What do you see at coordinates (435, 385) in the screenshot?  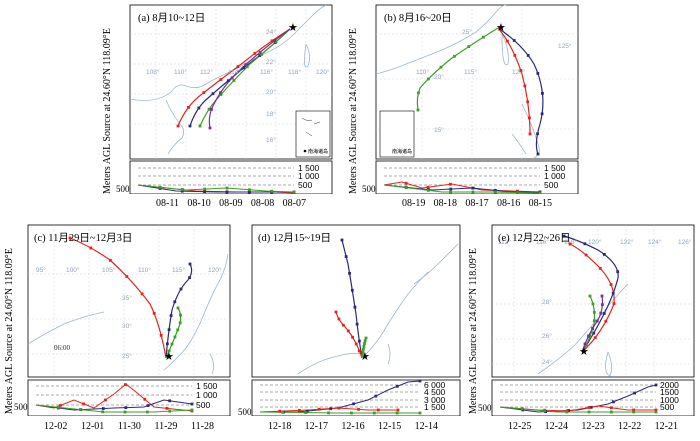 I see `panel-d-level-6000: 6 000` at bounding box center [435, 385].